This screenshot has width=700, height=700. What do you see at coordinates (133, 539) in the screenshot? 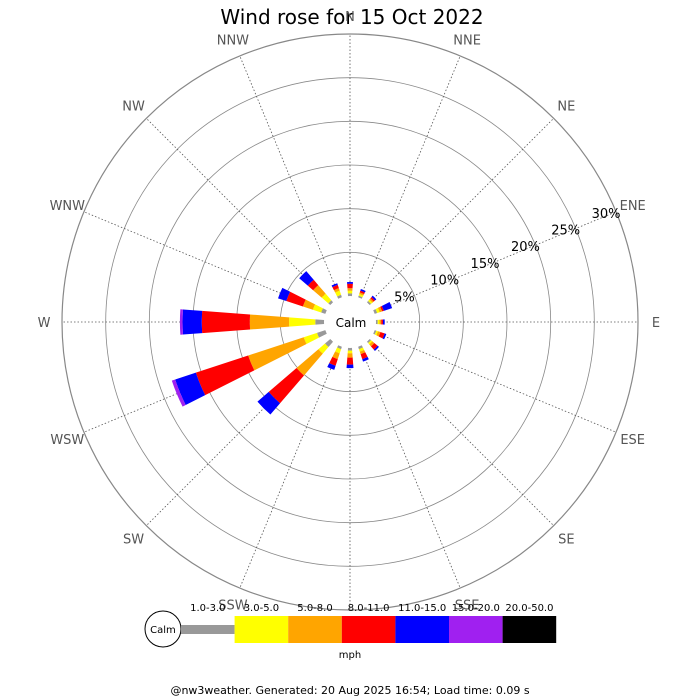
I see `direction-label-sw: SW` at bounding box center [133, 539].